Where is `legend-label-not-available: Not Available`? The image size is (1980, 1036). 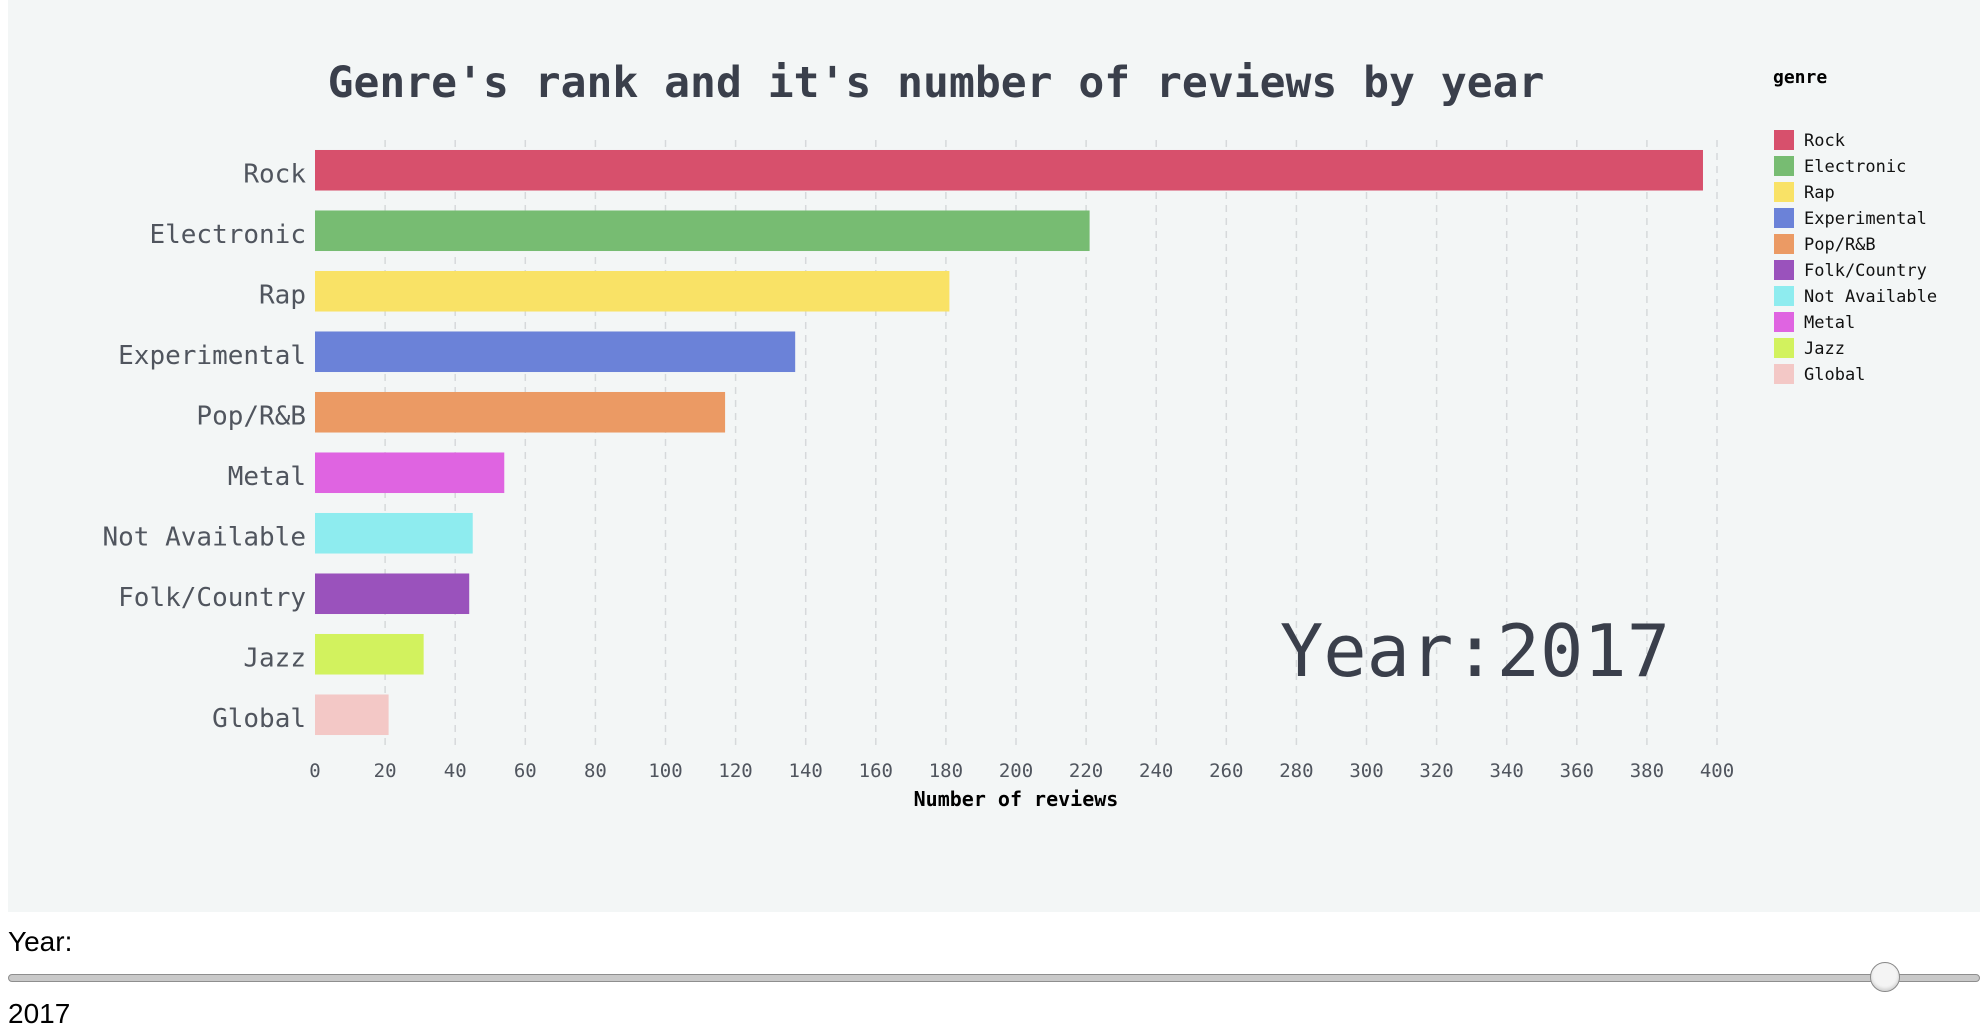 legend-label-not-available: Not Available is located at coordinates (1870, 297).